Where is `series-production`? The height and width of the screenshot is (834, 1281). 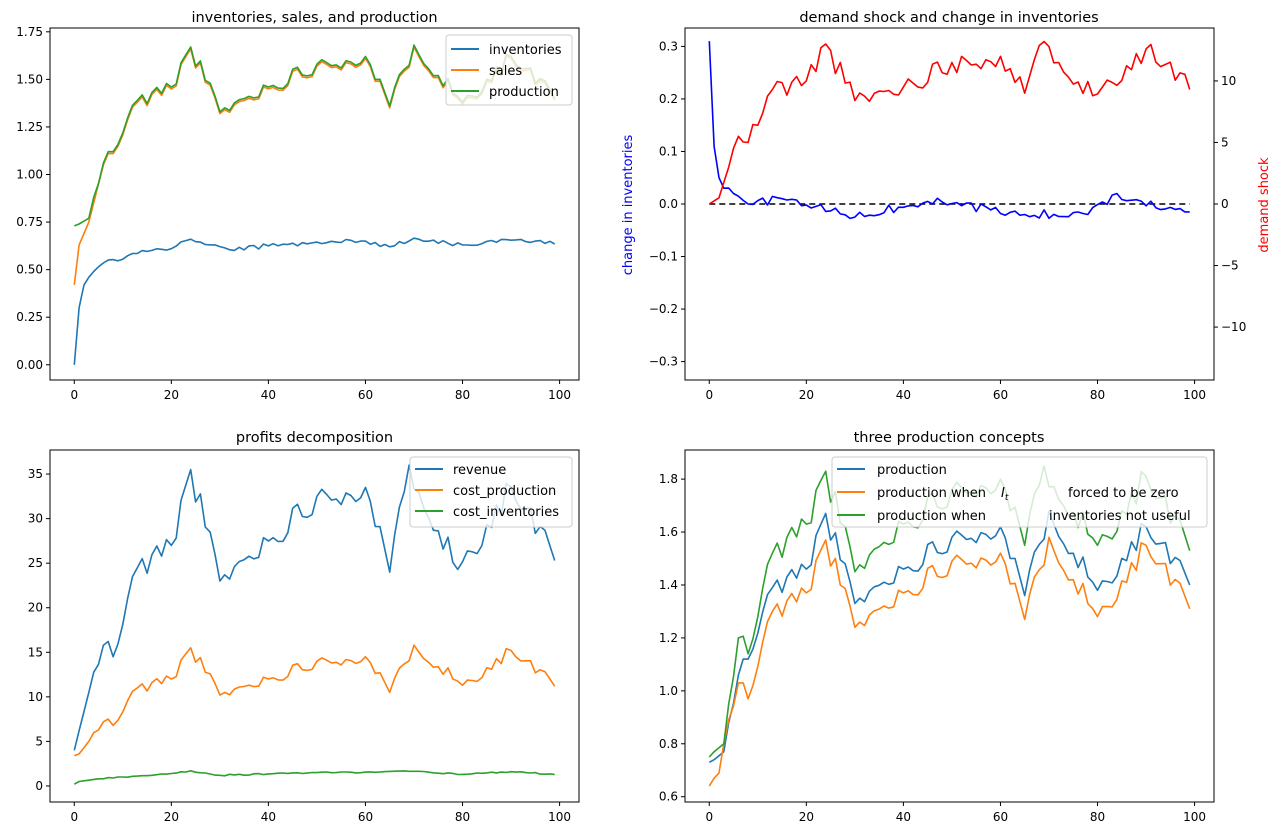 series-production is located at coordinates (949, 637).